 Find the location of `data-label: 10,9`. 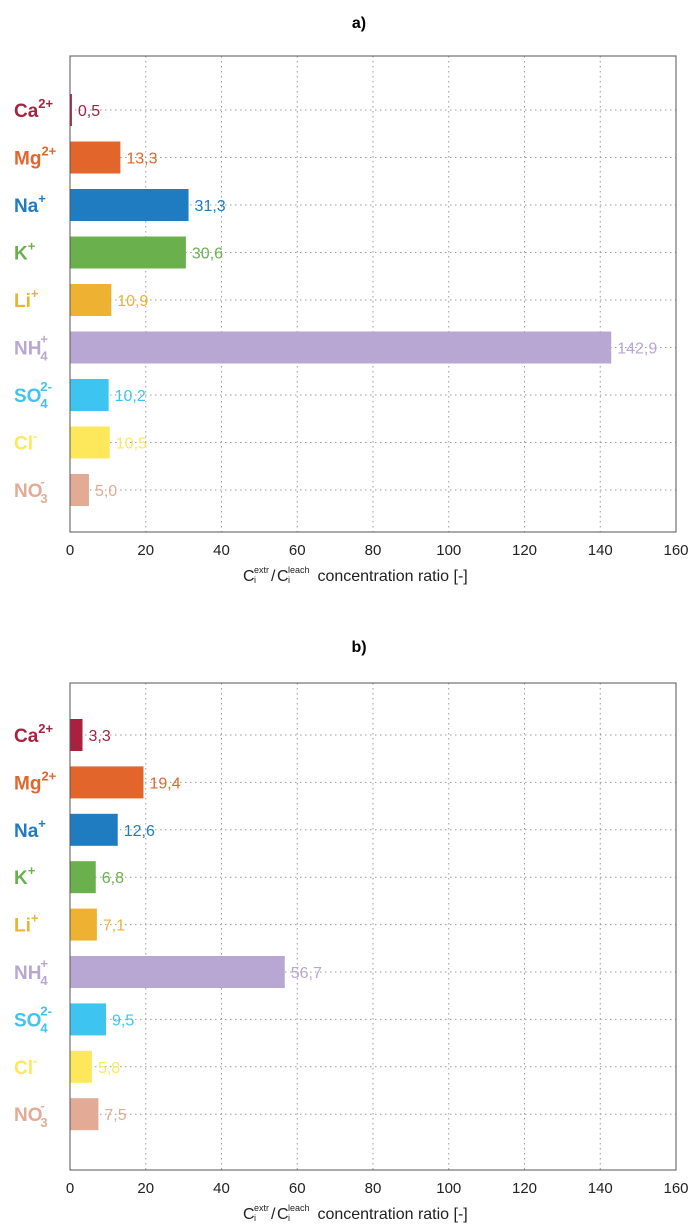

data-label: 10,9 is located at coordinates (132, 301).